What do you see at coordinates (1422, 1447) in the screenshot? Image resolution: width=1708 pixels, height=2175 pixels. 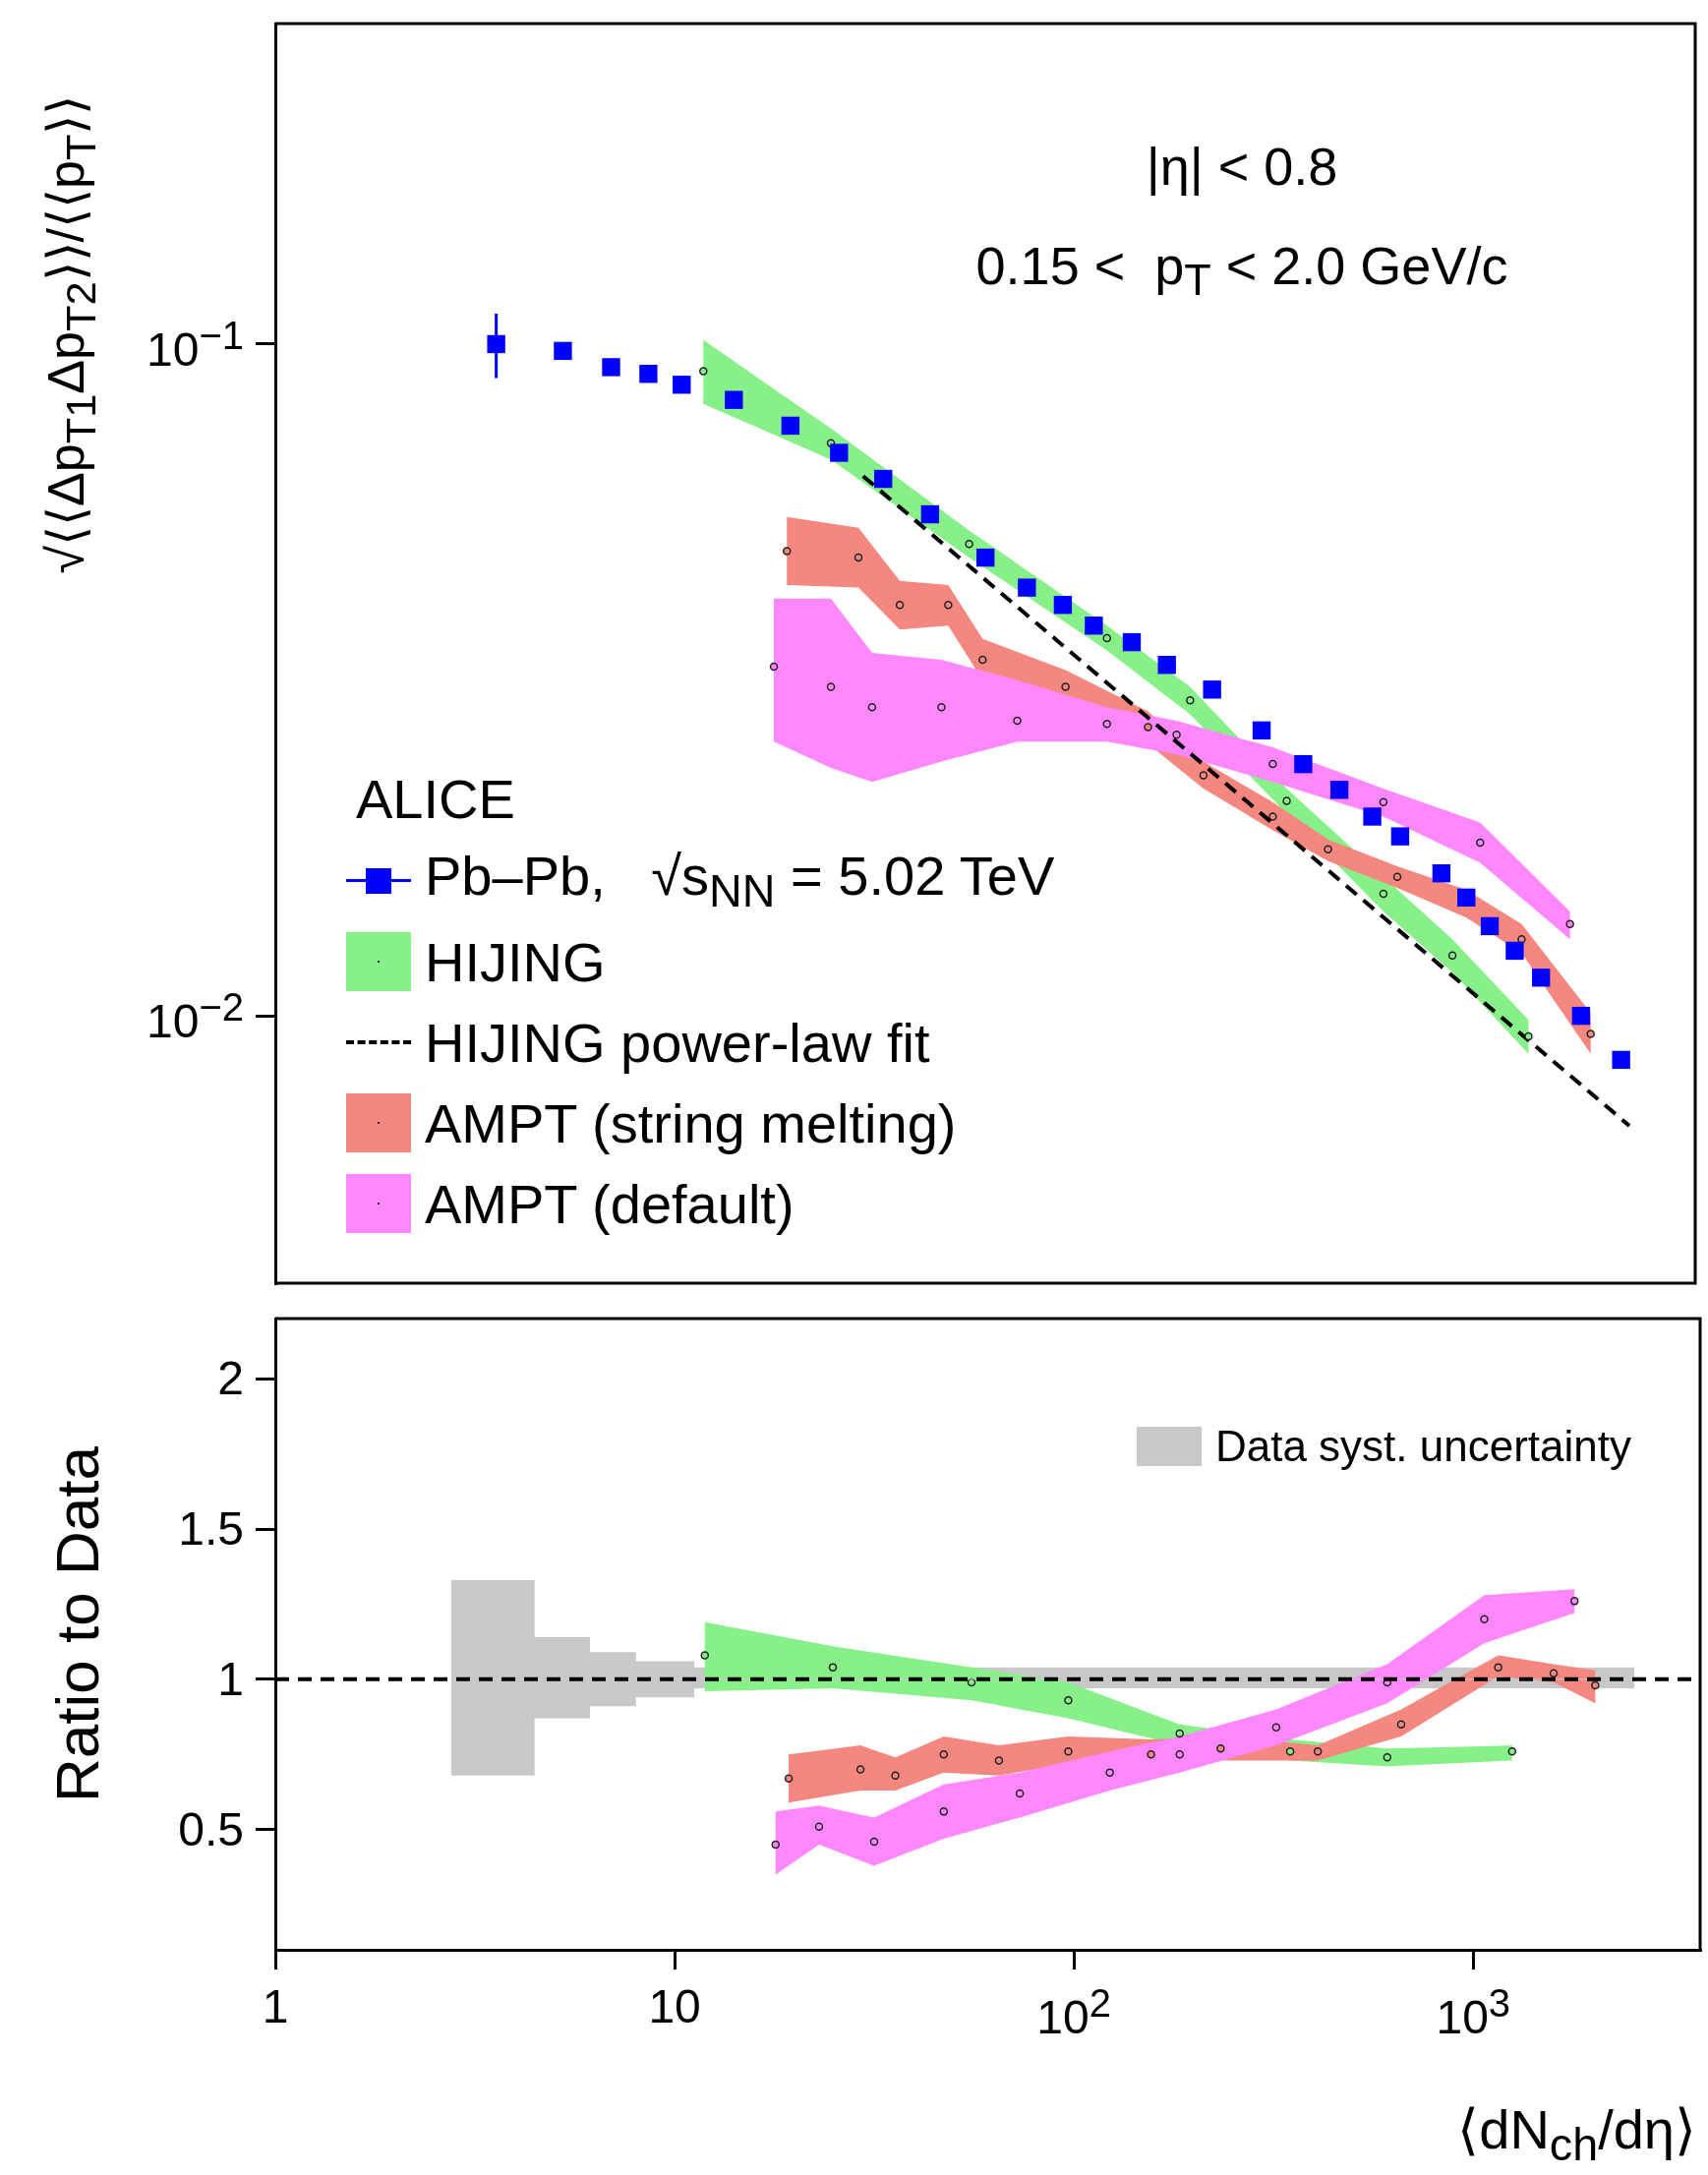 I see `legend-label: Data syst. uncertainty` at bounding box center [1422, 1447].